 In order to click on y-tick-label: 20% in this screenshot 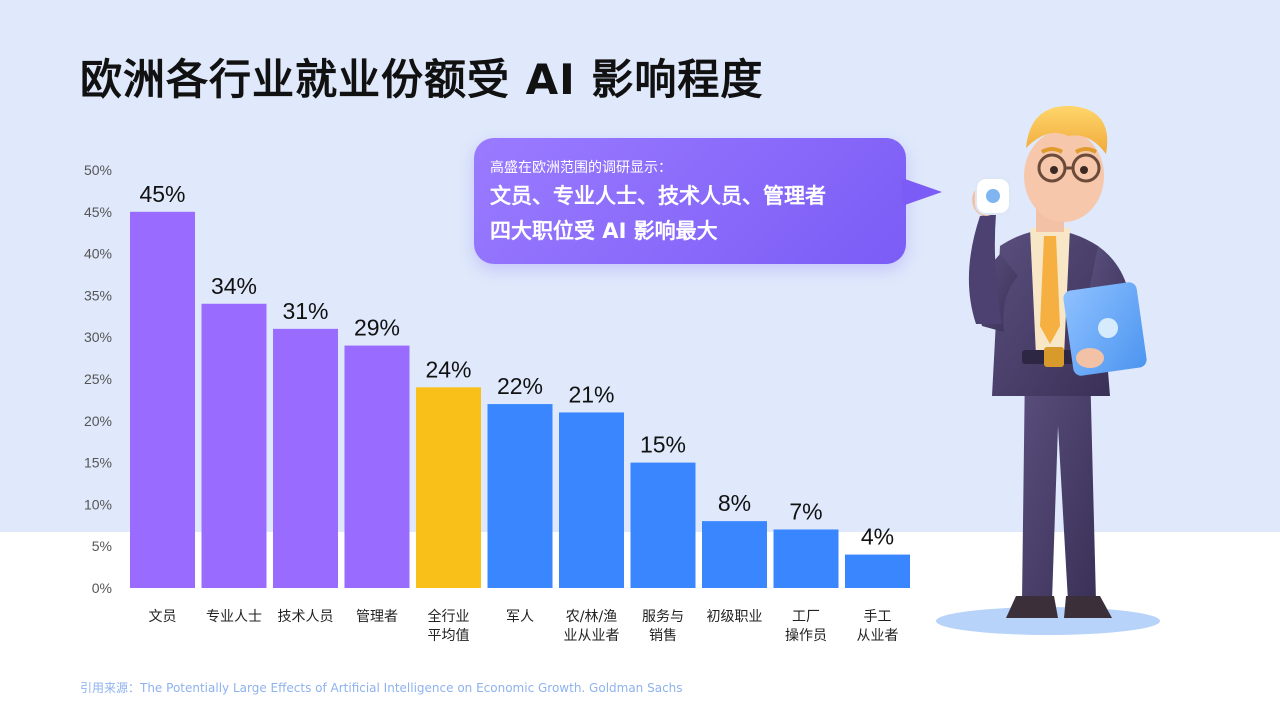, I will do `click(98, 421)`.